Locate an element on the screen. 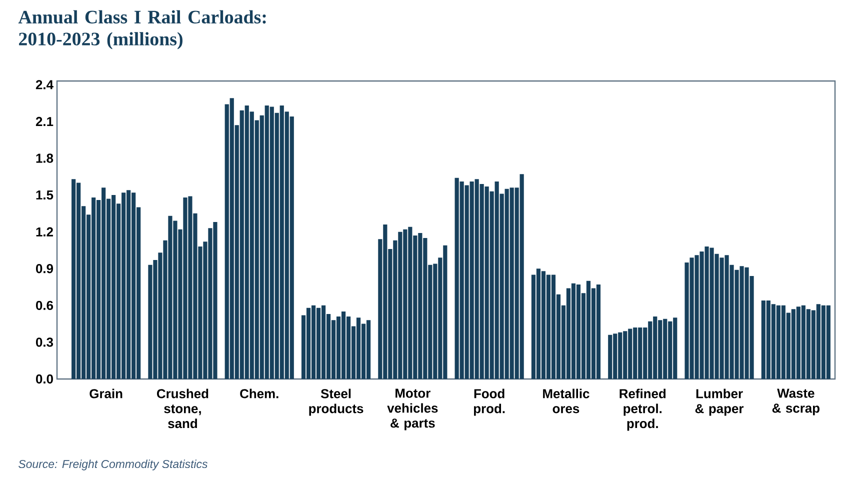 This screenshot has height=480, width=844. y-tick-label: 0.3 is located at coordinates (45, 342).